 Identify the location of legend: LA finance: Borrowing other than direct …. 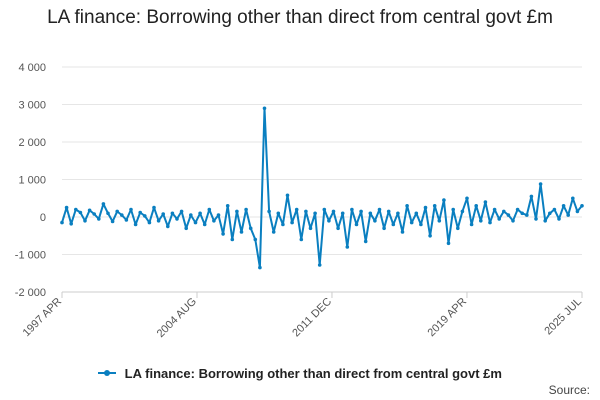
(300, 373).